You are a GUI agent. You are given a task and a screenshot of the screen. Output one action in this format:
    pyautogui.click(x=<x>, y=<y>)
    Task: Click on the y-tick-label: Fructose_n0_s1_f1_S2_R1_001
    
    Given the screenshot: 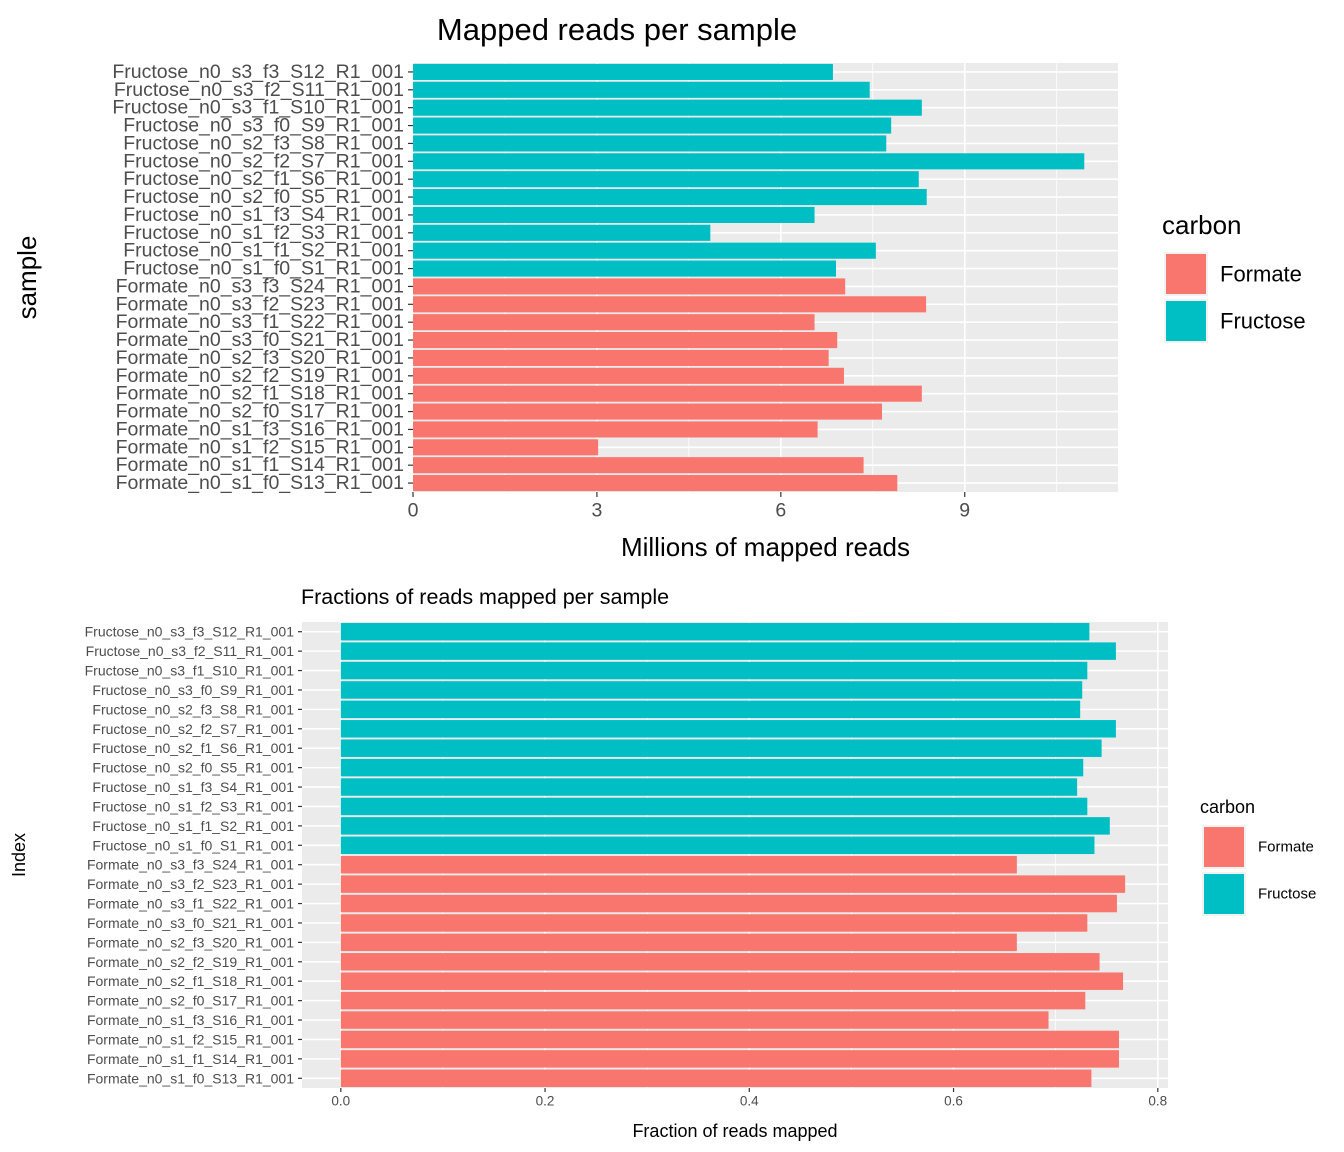 What is the action you would take?
    pyautogui.click(x=193, y=826)
    